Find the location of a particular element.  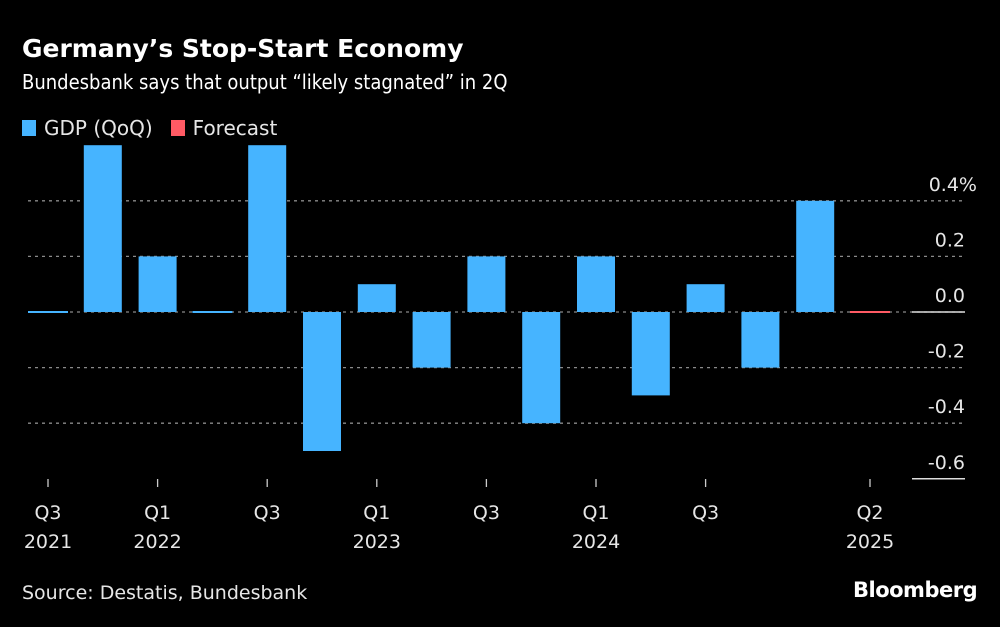

legend-swatch-forecast is located at coordinates (177, 128).